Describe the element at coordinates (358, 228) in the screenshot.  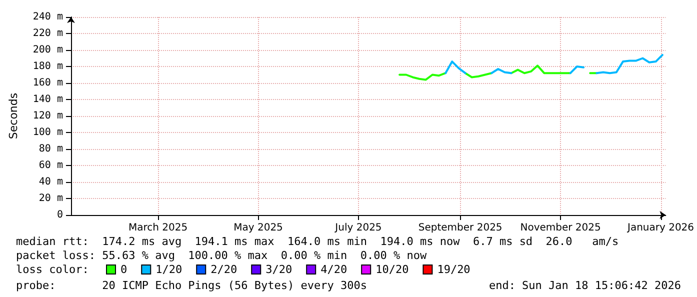
I see `x-tick-label: July 2025` at that location.